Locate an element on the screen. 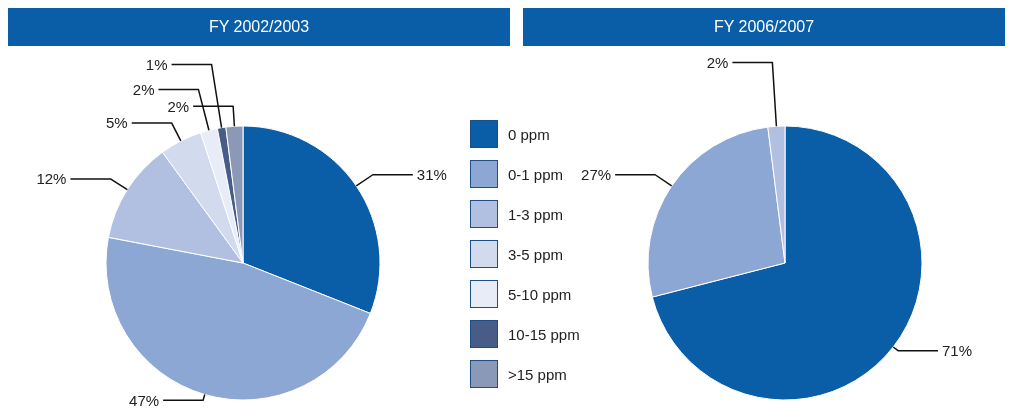 The height and width of the screenshot is (417, 1012). legend-label: 5-10 ppm is located at coordinates (540, 294).